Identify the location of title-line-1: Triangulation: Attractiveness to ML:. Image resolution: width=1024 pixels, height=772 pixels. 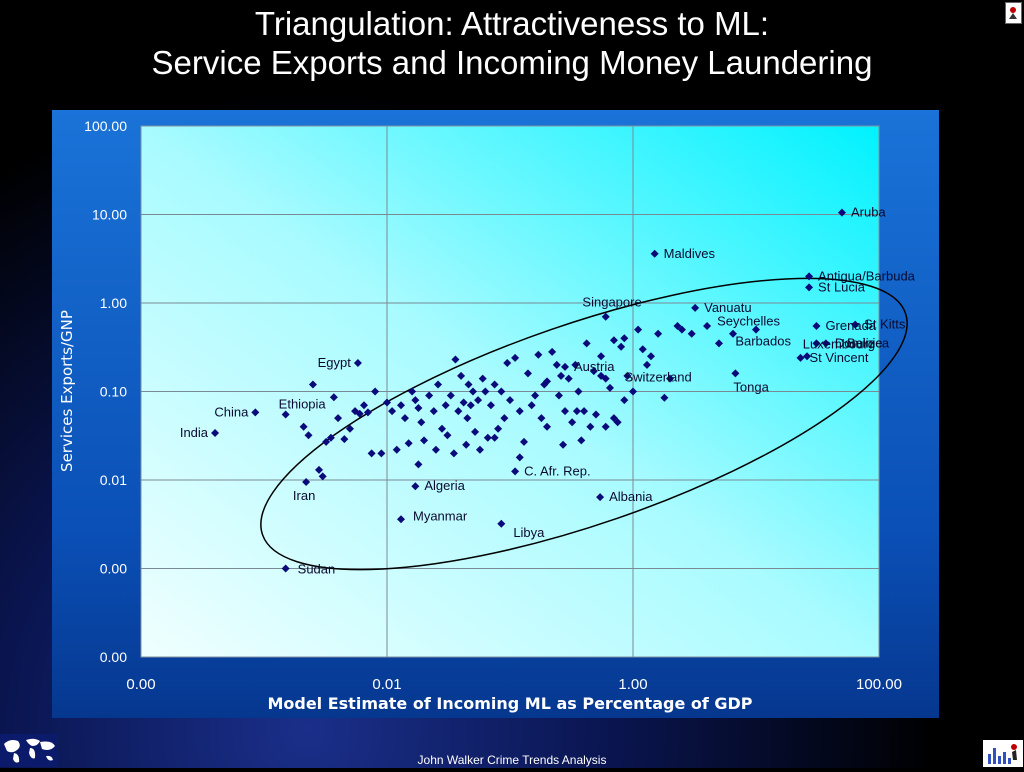
(512, 23).